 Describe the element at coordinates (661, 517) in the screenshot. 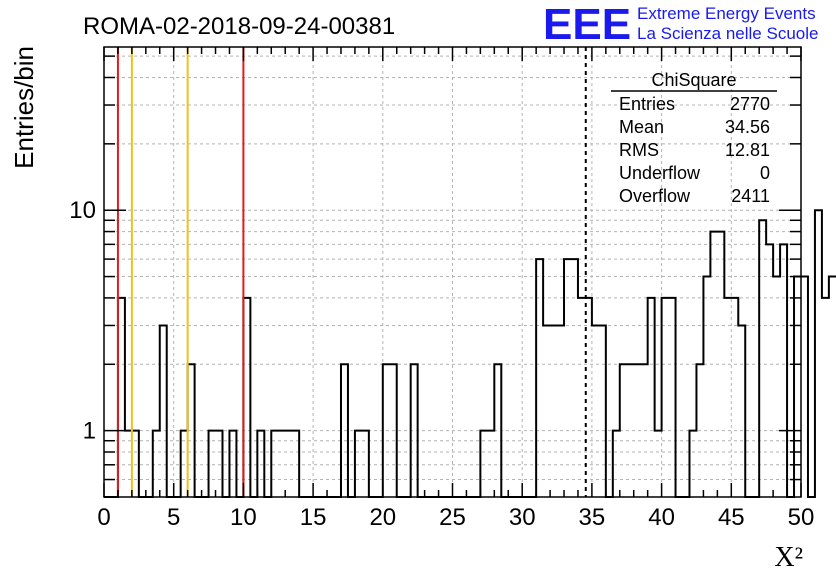

I see `x-tick-label: 40` at that location.